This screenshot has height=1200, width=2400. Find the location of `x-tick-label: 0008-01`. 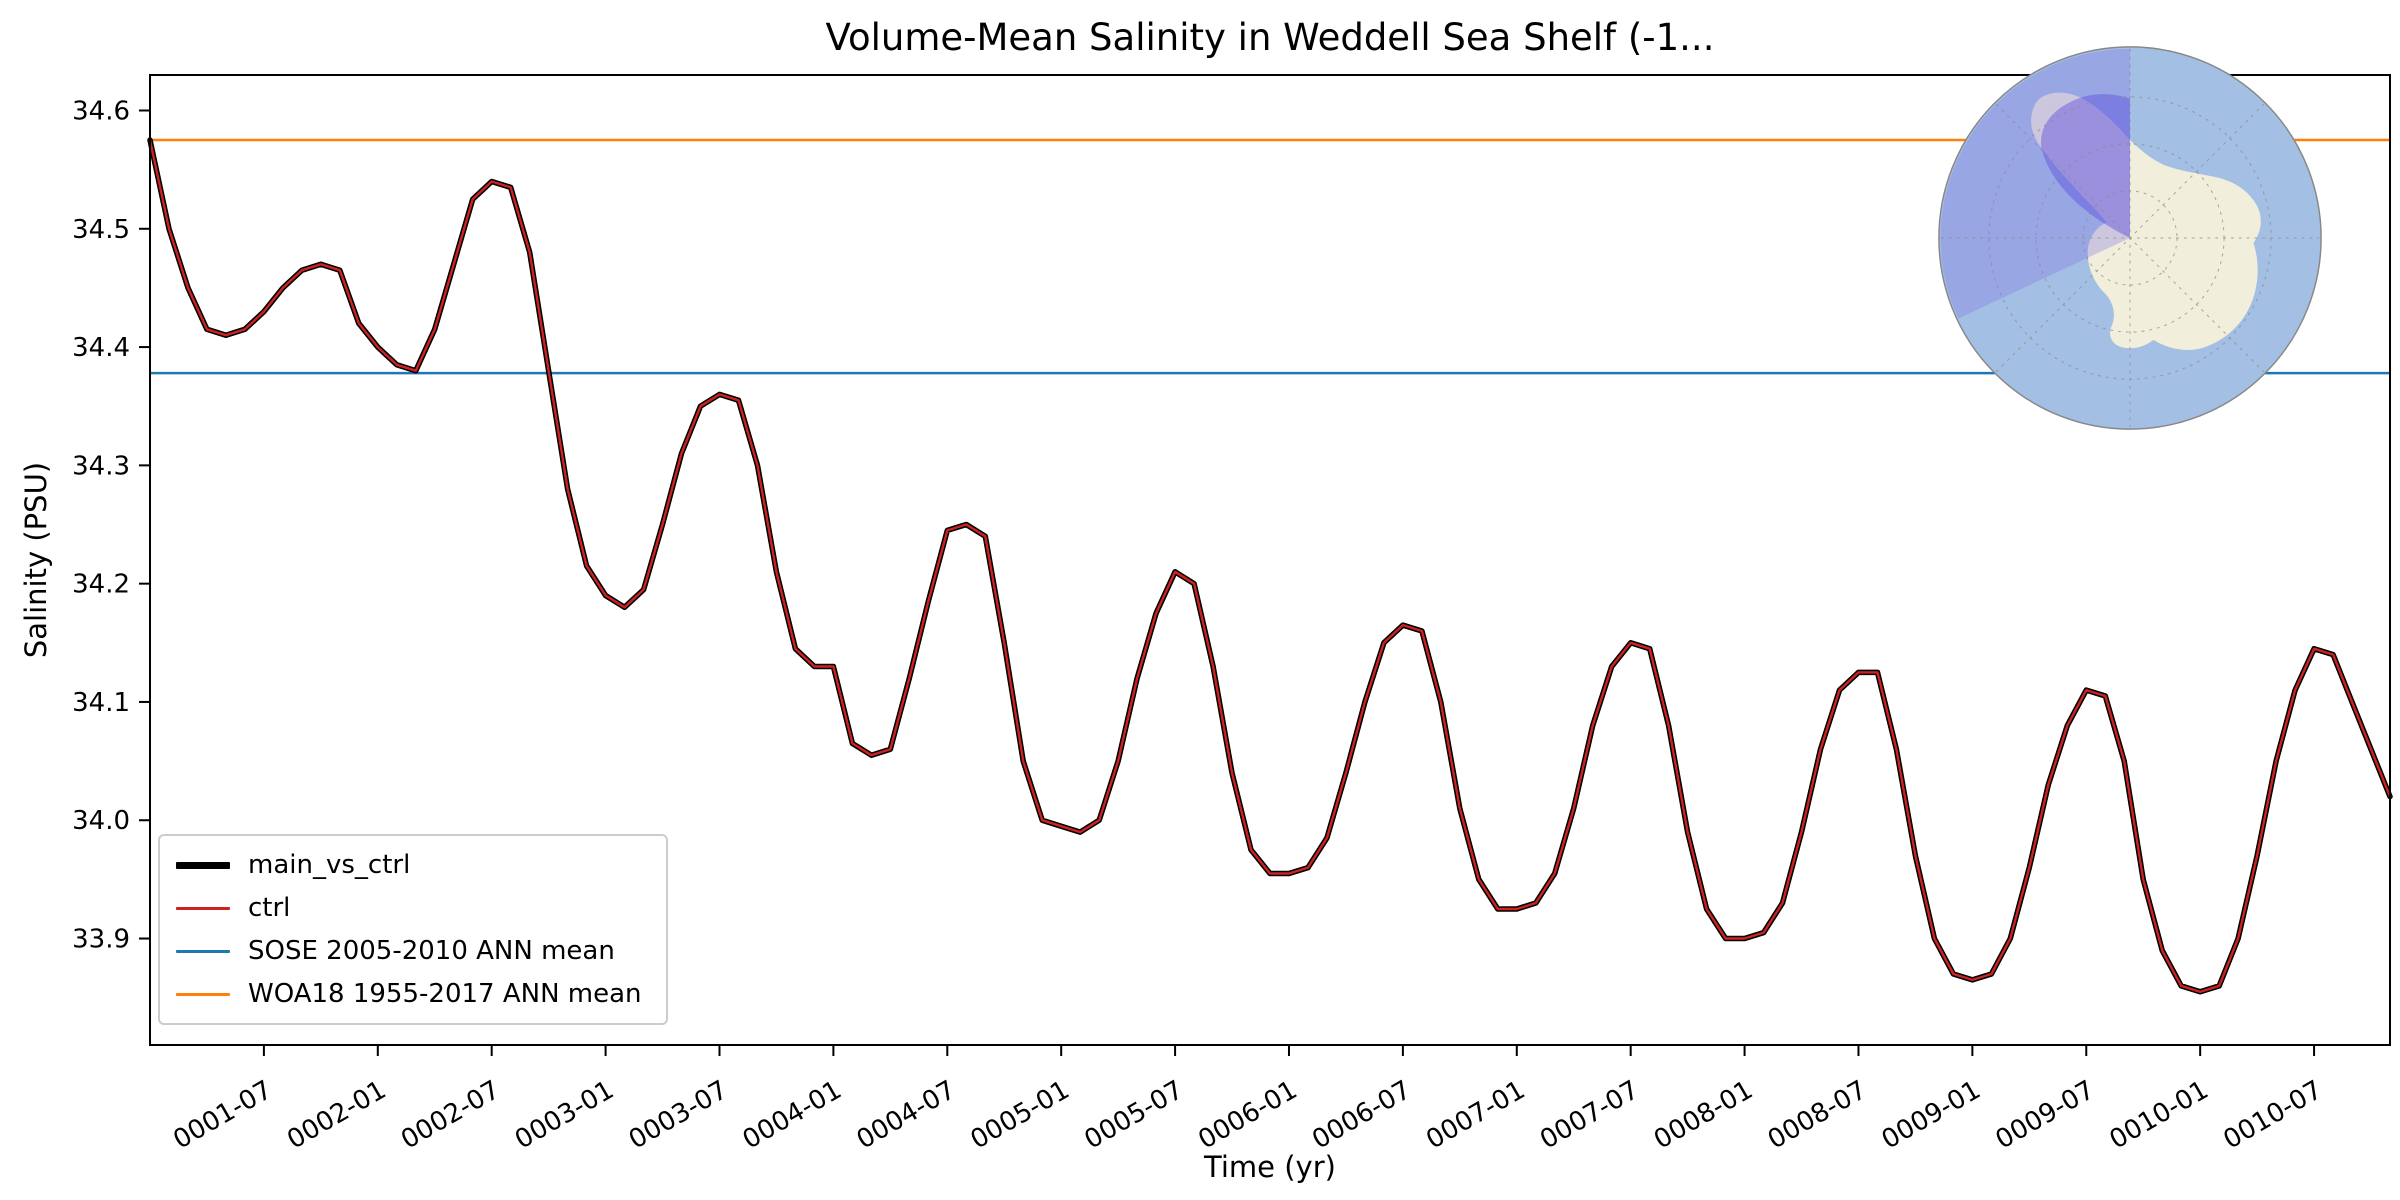

x-tick-label: 0008-01 is located at coordinates (1703, 1115).